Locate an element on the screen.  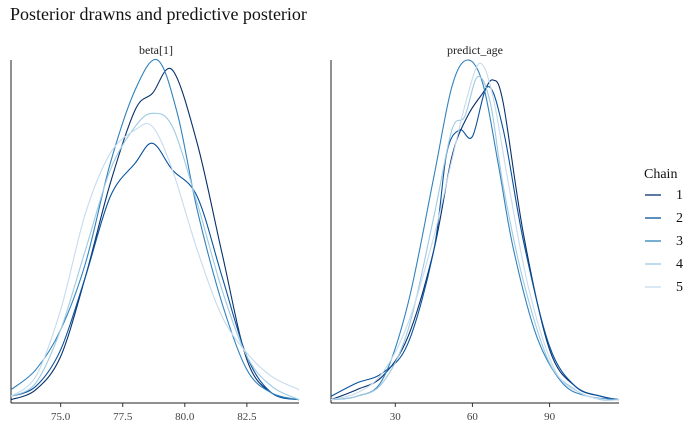
x-ticks-predict-age: 30 60 90 is located at coordinates (473, 413).